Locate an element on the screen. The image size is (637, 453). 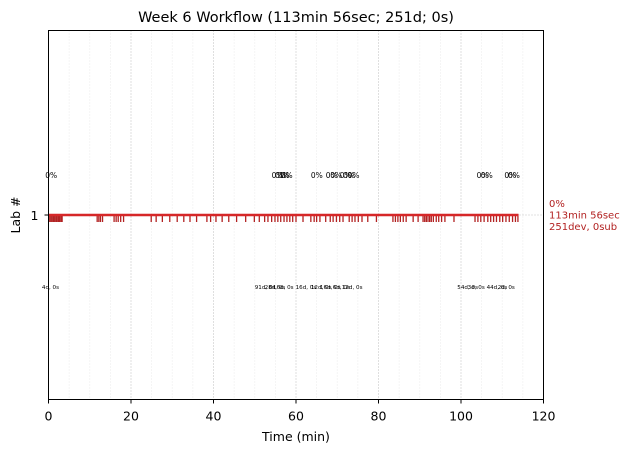
bottom-count-label: 44d, 0s is located at coordinates (497, 288).